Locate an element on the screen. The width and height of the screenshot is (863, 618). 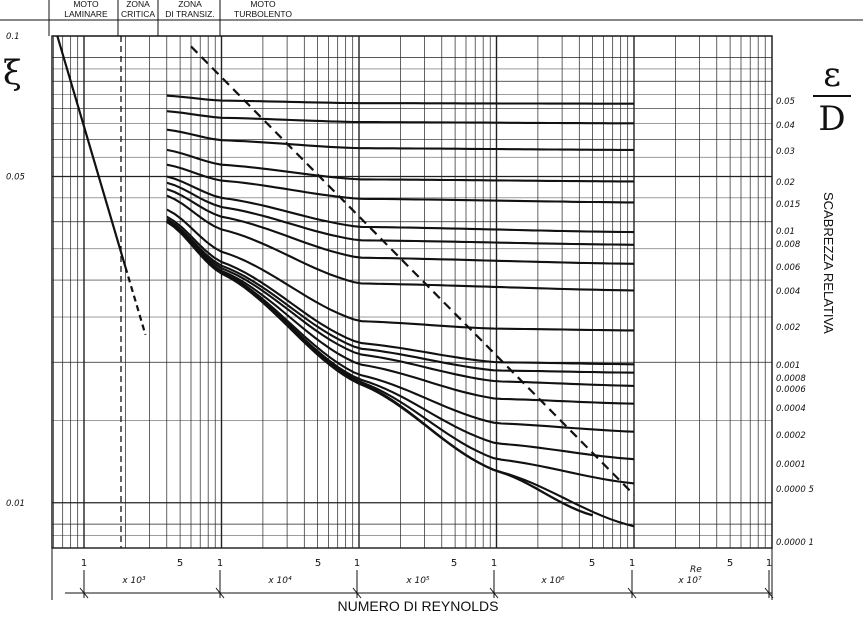
laminar-line-extension is located at coordinates (135, 301).